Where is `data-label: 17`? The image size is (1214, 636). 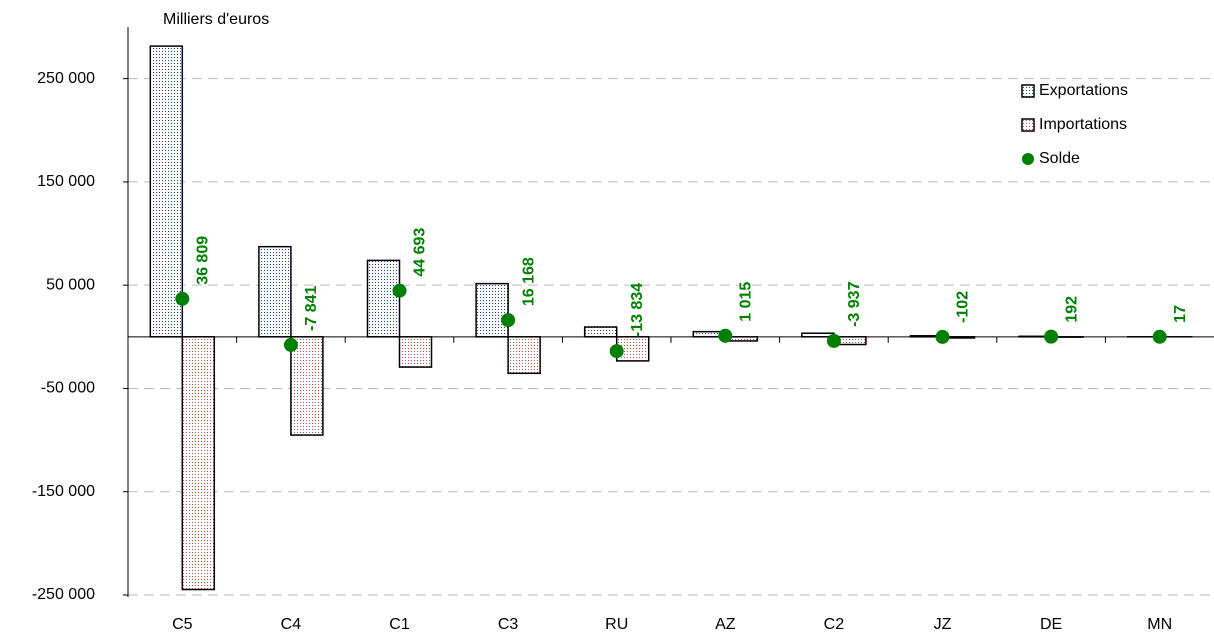
data-label: 17 is located at coordinates (1180, 314).